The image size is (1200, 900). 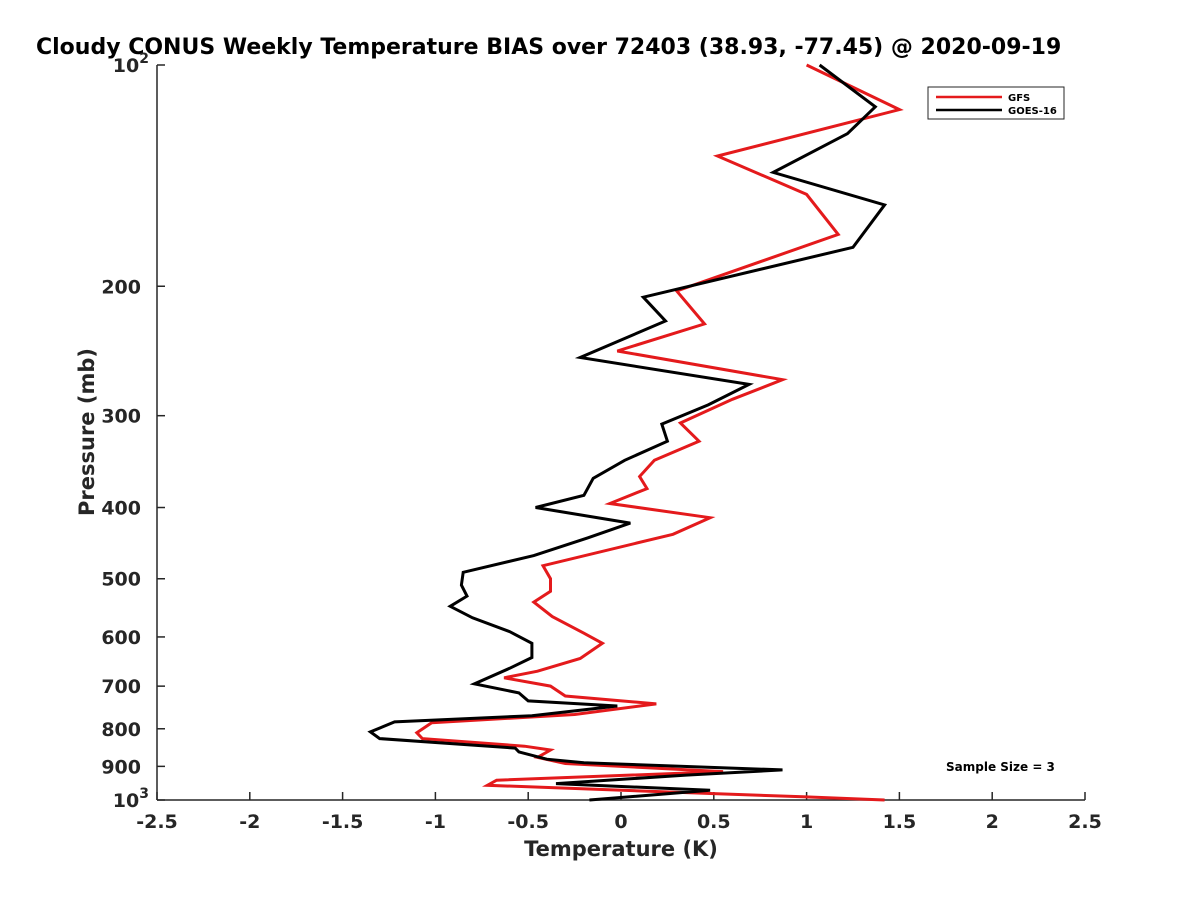 What do you see at coordinates (806, 822) in the screenshot?
I see `x-tick-label: 1` at bounding box center [806, 822].